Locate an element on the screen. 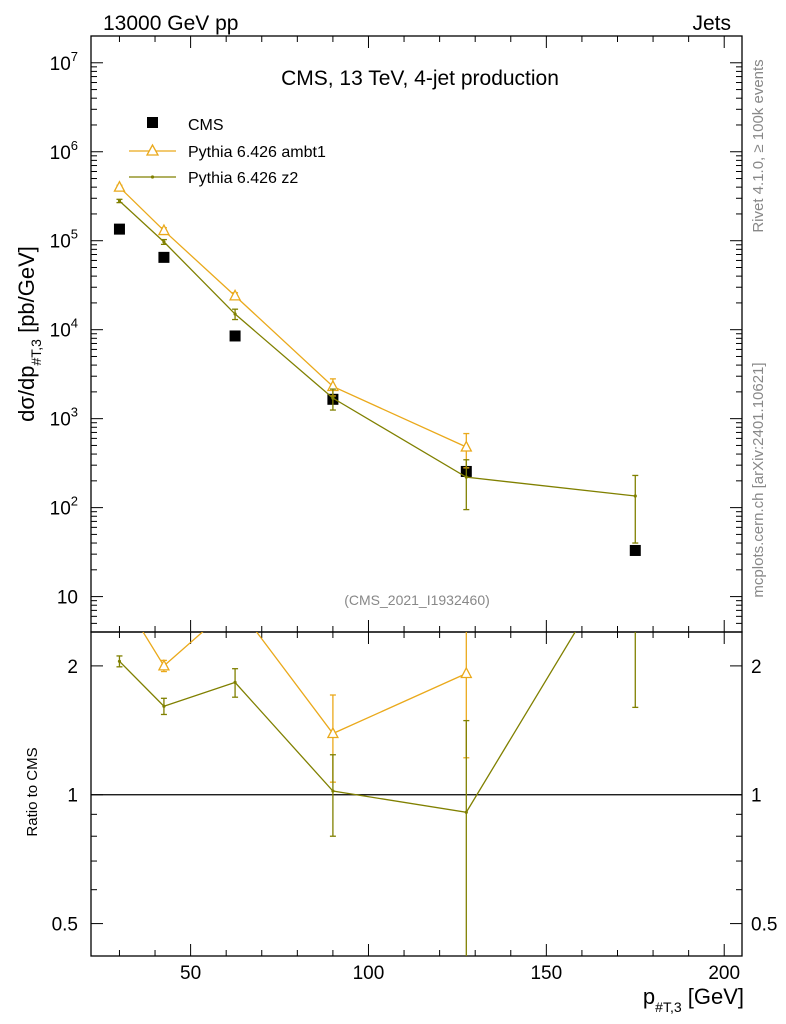 This screenshot has height=1024, width=786. x-tick-label: 200 is located at coordinates (724, 973).